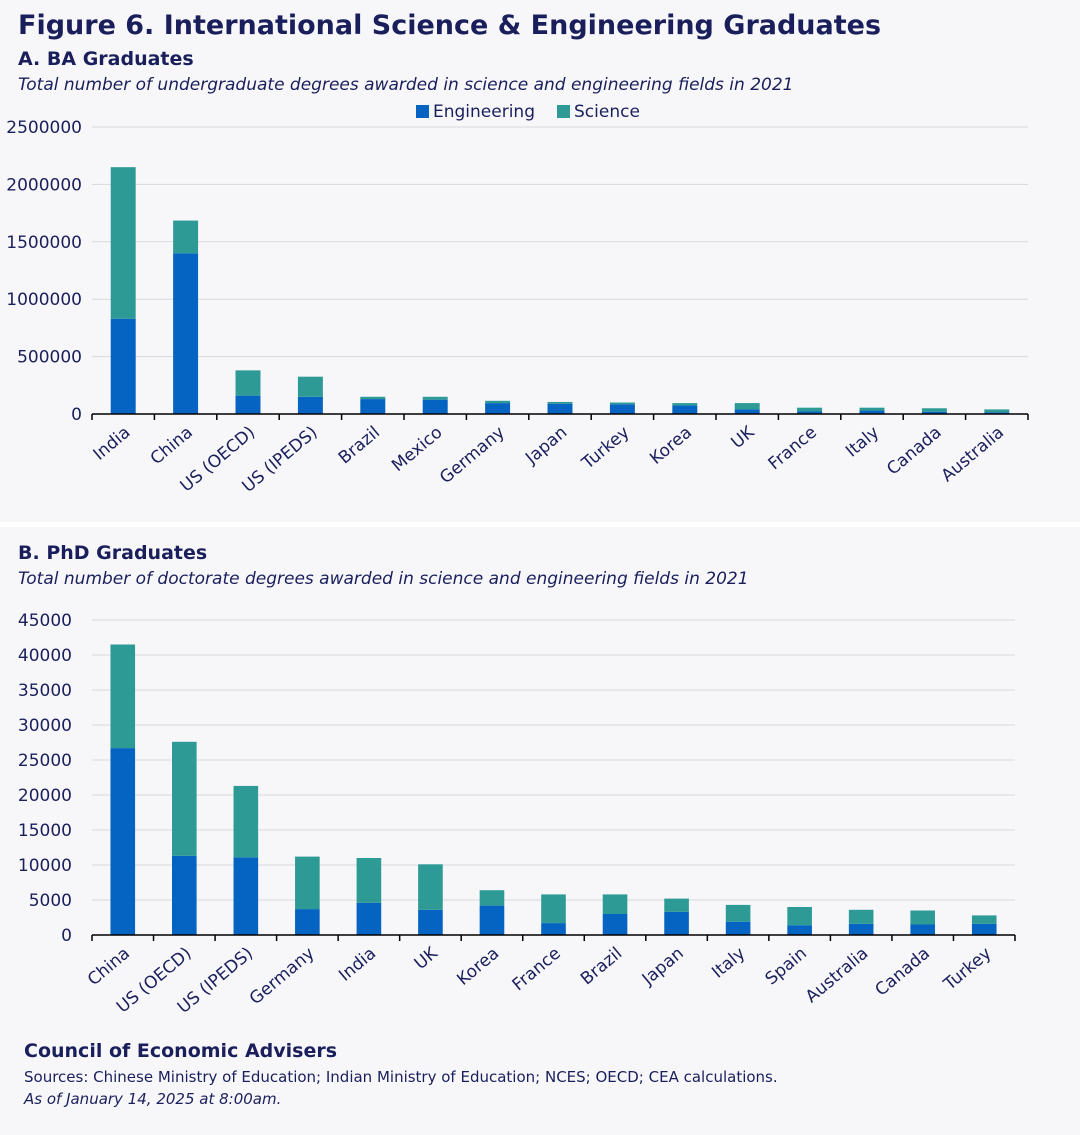 The height and width of the screenshot is (1135, 1080). I want to click on y-tick-label: 2500000, so click(44, 128).